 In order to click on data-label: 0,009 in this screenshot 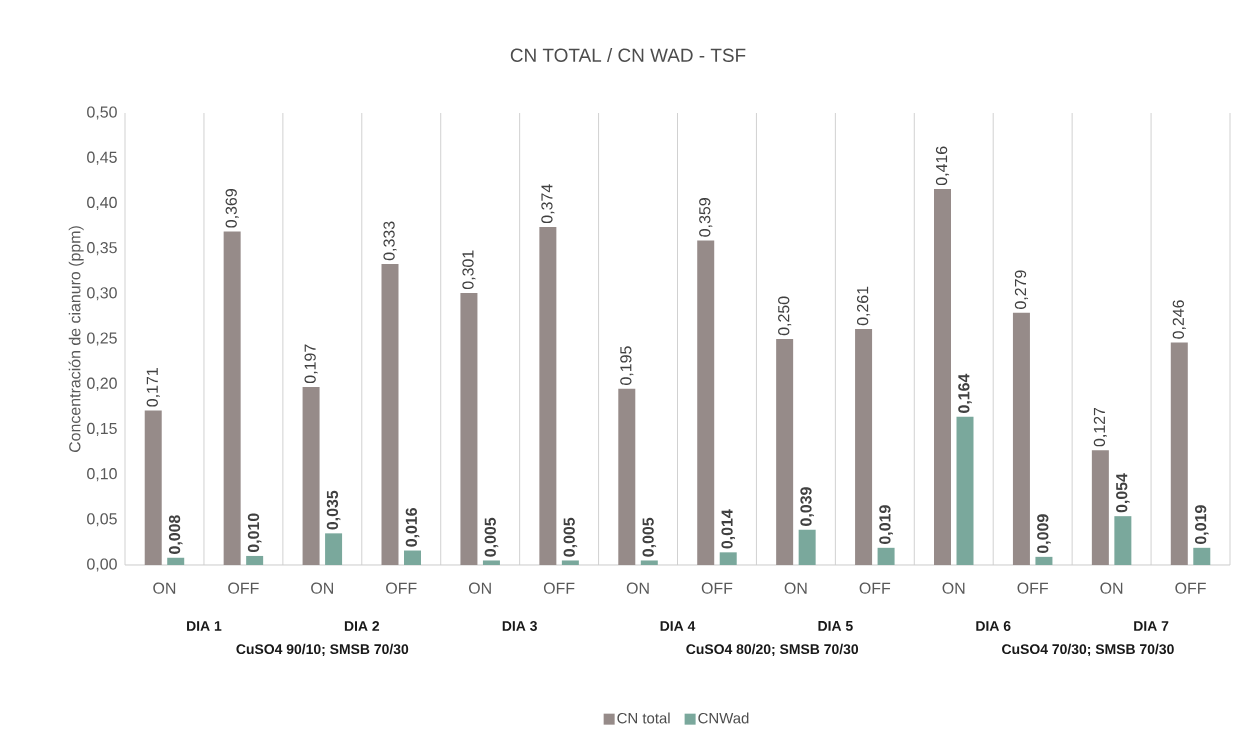, I will do `click(1044, 534)`.